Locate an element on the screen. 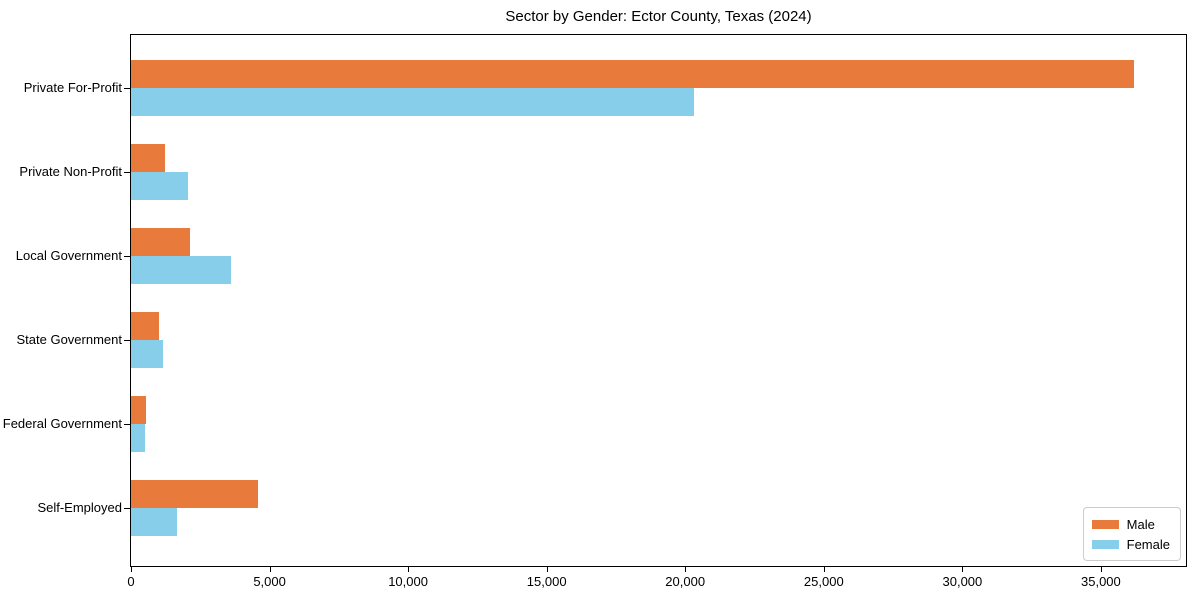  bar-female-local-government is located at coordinates (181, 270).